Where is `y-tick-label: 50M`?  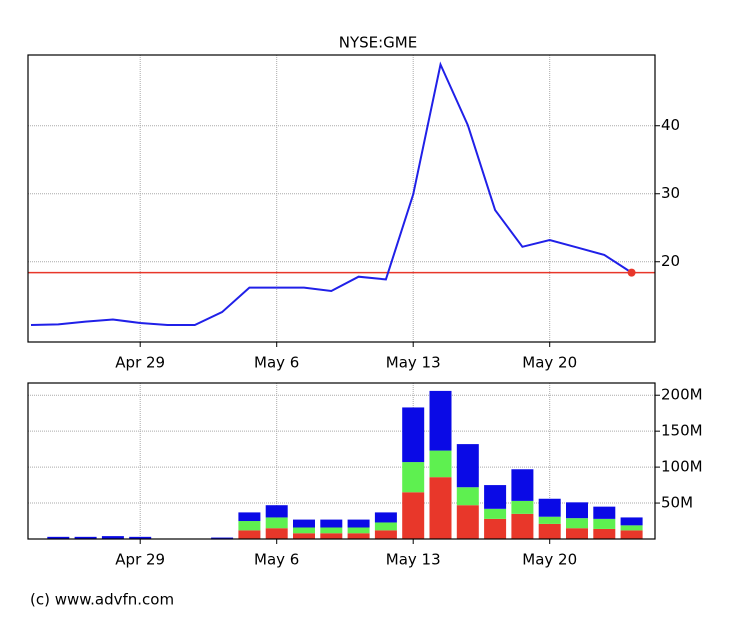 y-tick-label: 50M is located at coordinates (677, 503).